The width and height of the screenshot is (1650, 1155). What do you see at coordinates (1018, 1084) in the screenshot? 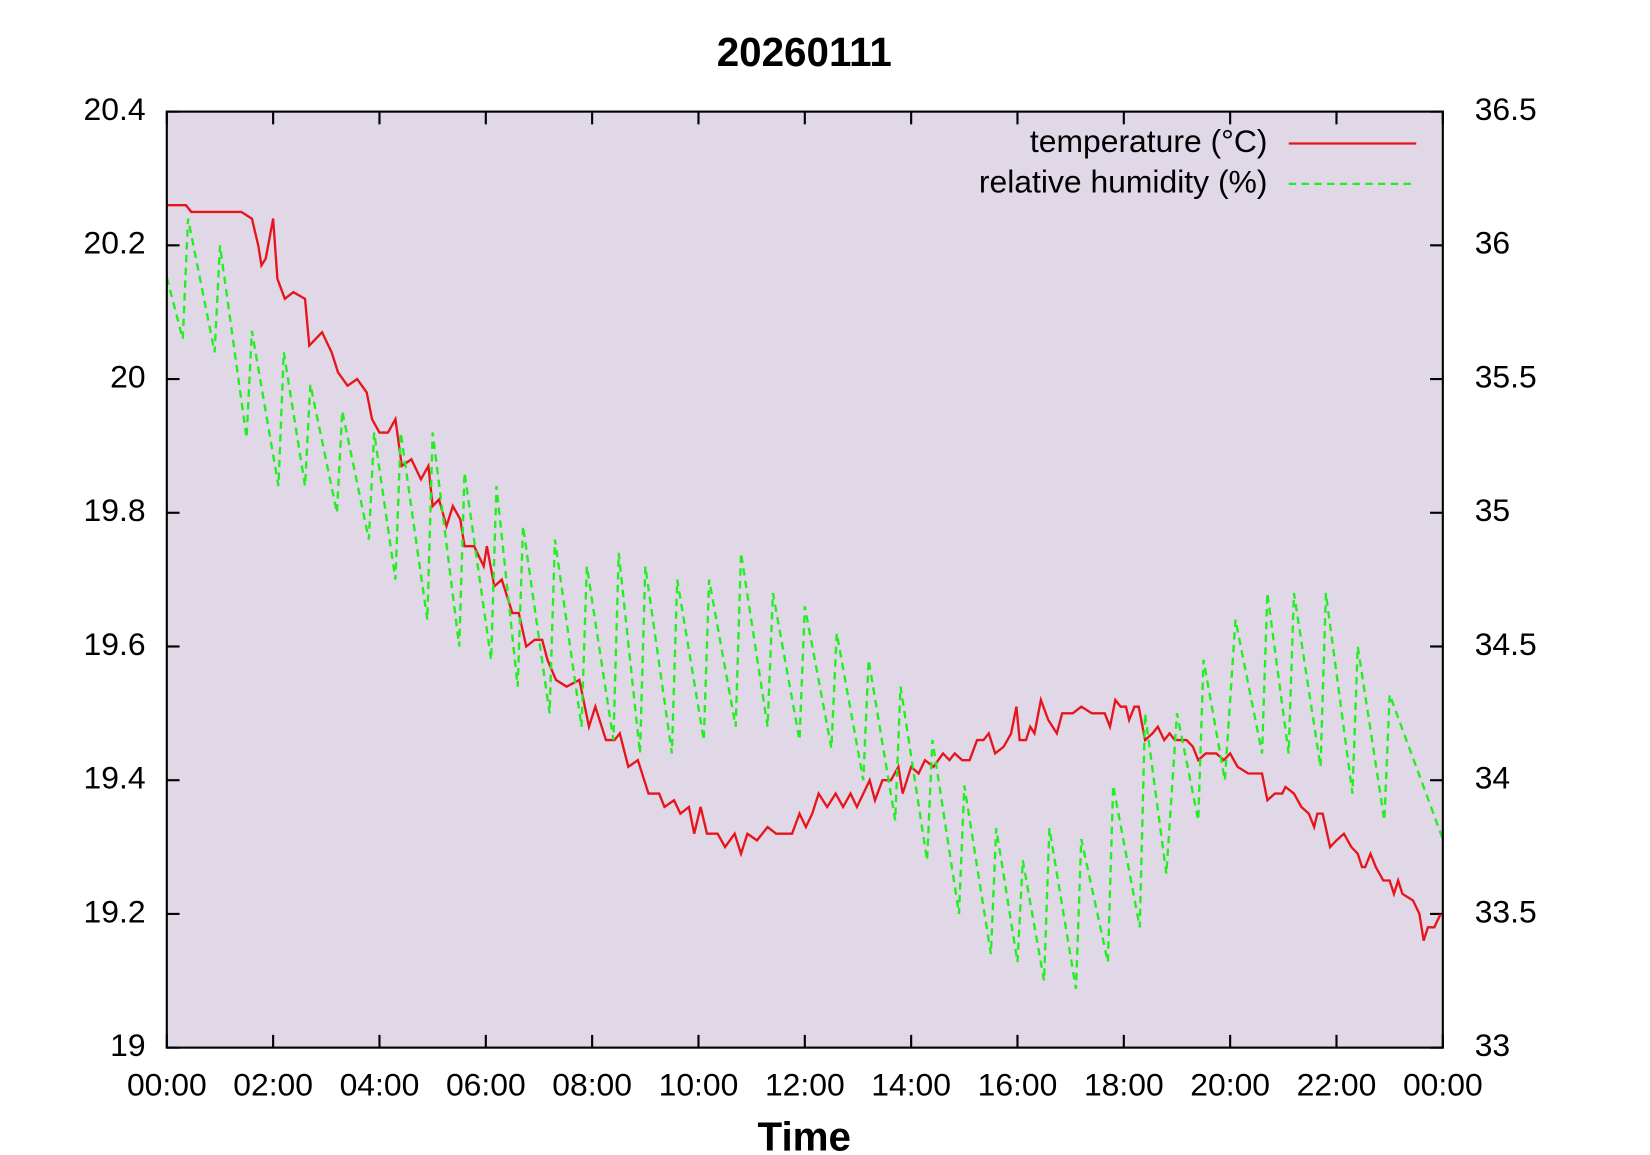
I see `x-tick-label: 16:00` at bounding box center [1018, 1084].